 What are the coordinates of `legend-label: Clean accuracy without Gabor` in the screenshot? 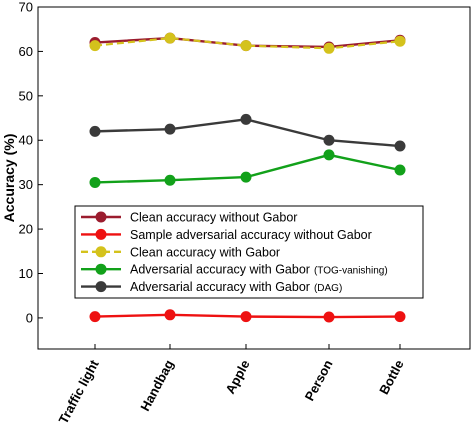 It's located at (213, 218).